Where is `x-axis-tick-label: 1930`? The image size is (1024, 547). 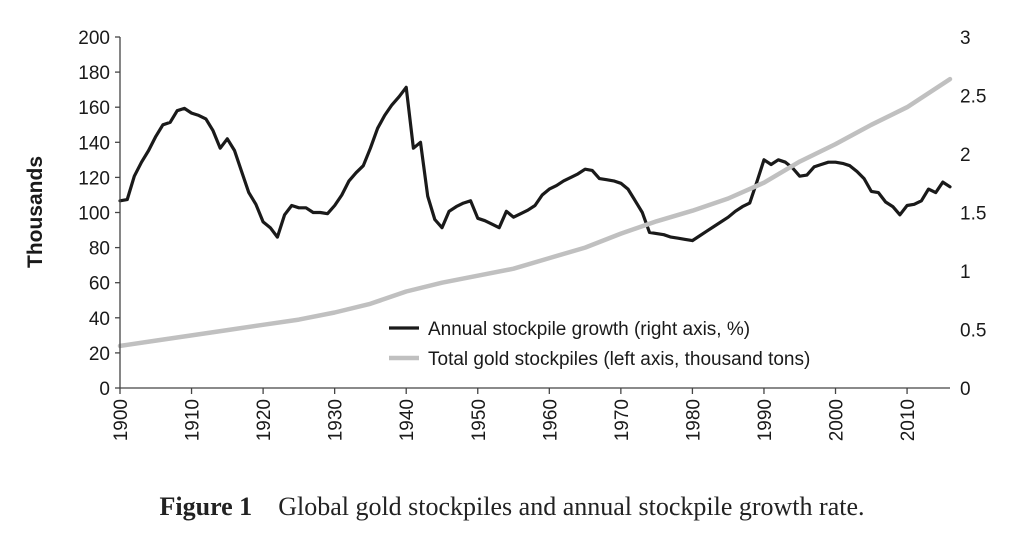
x-axis-tick-label: 1930 is located at coordinates (336, 420).